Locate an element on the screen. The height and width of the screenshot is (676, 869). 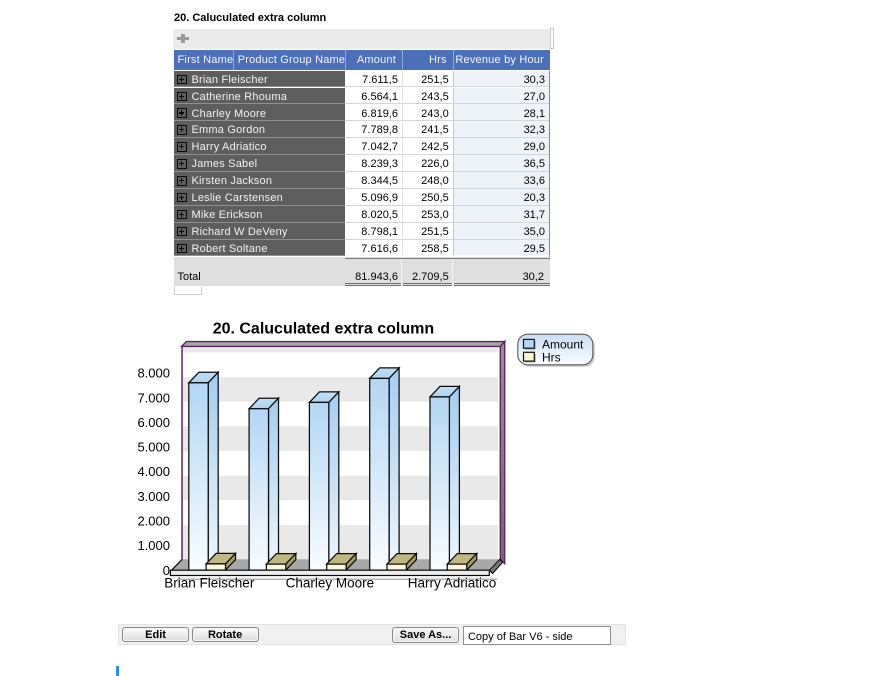
svg-text: Hrs is located at coordinates (551, 357).